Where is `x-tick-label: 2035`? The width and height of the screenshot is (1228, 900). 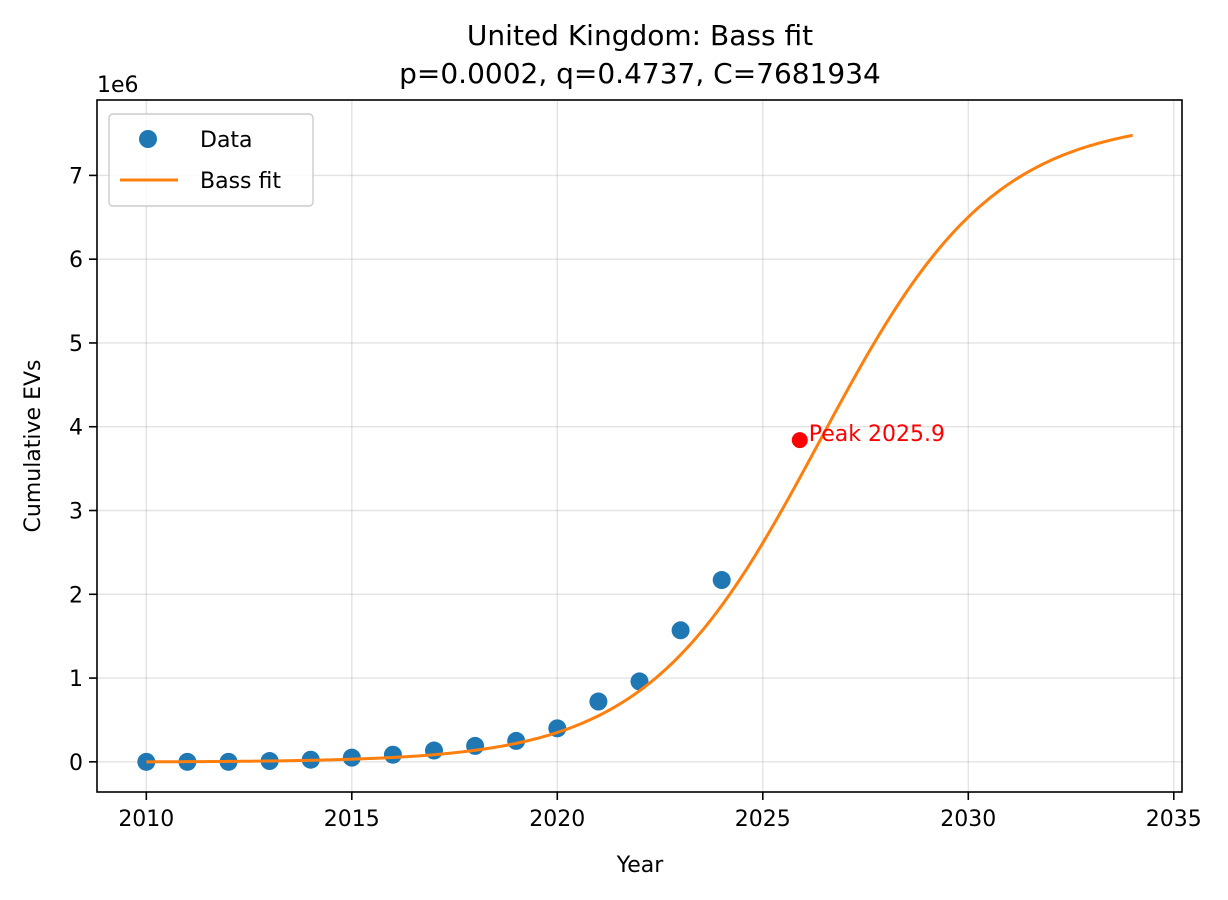
x-tick-label: 2035 is located at coordinates (1174, 819).